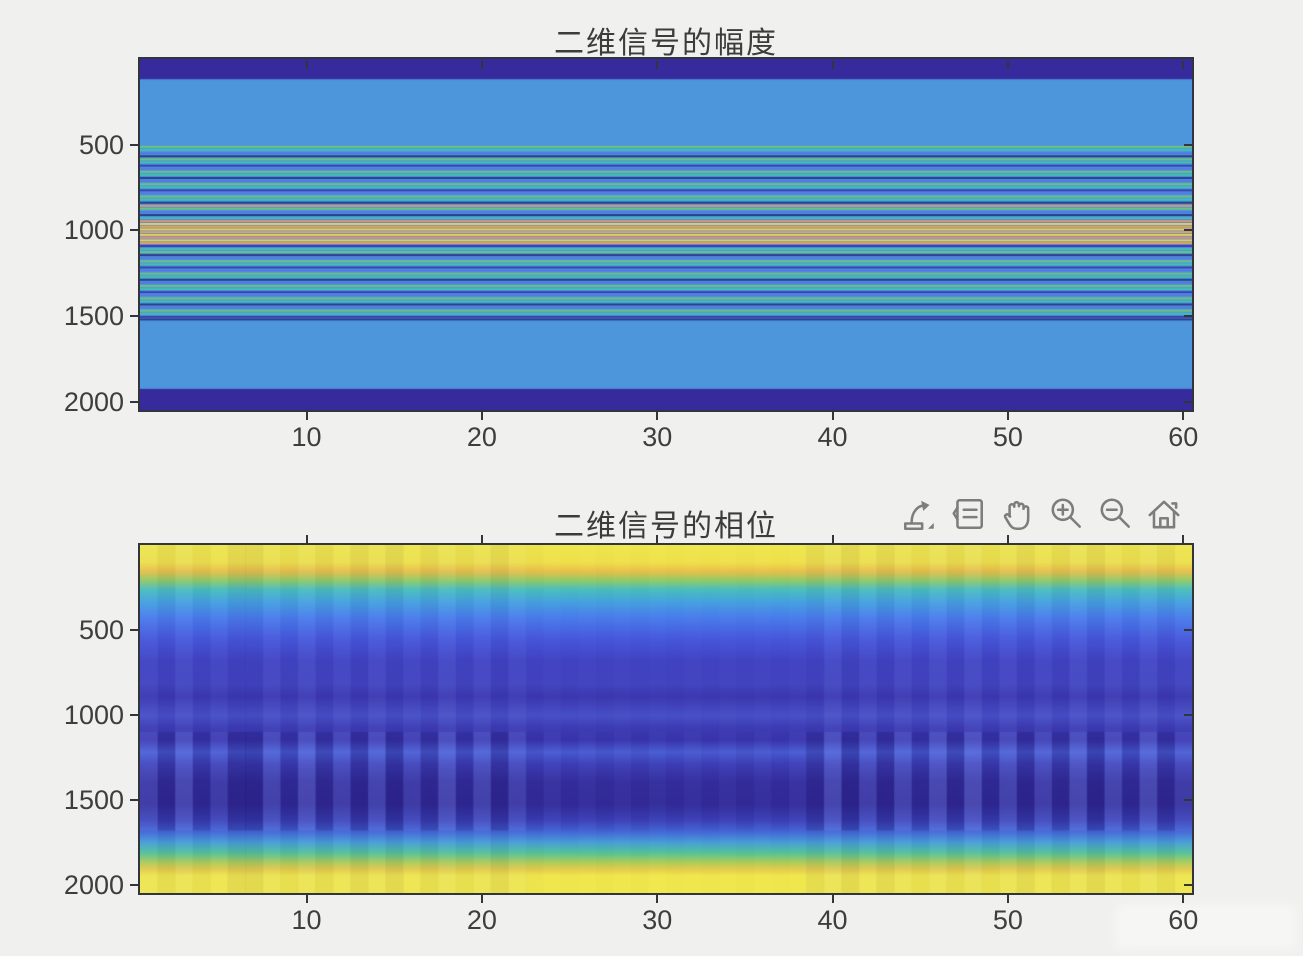 This screenshot has height=956, width=1303. I want to click on export-icon, so click(919, 518).